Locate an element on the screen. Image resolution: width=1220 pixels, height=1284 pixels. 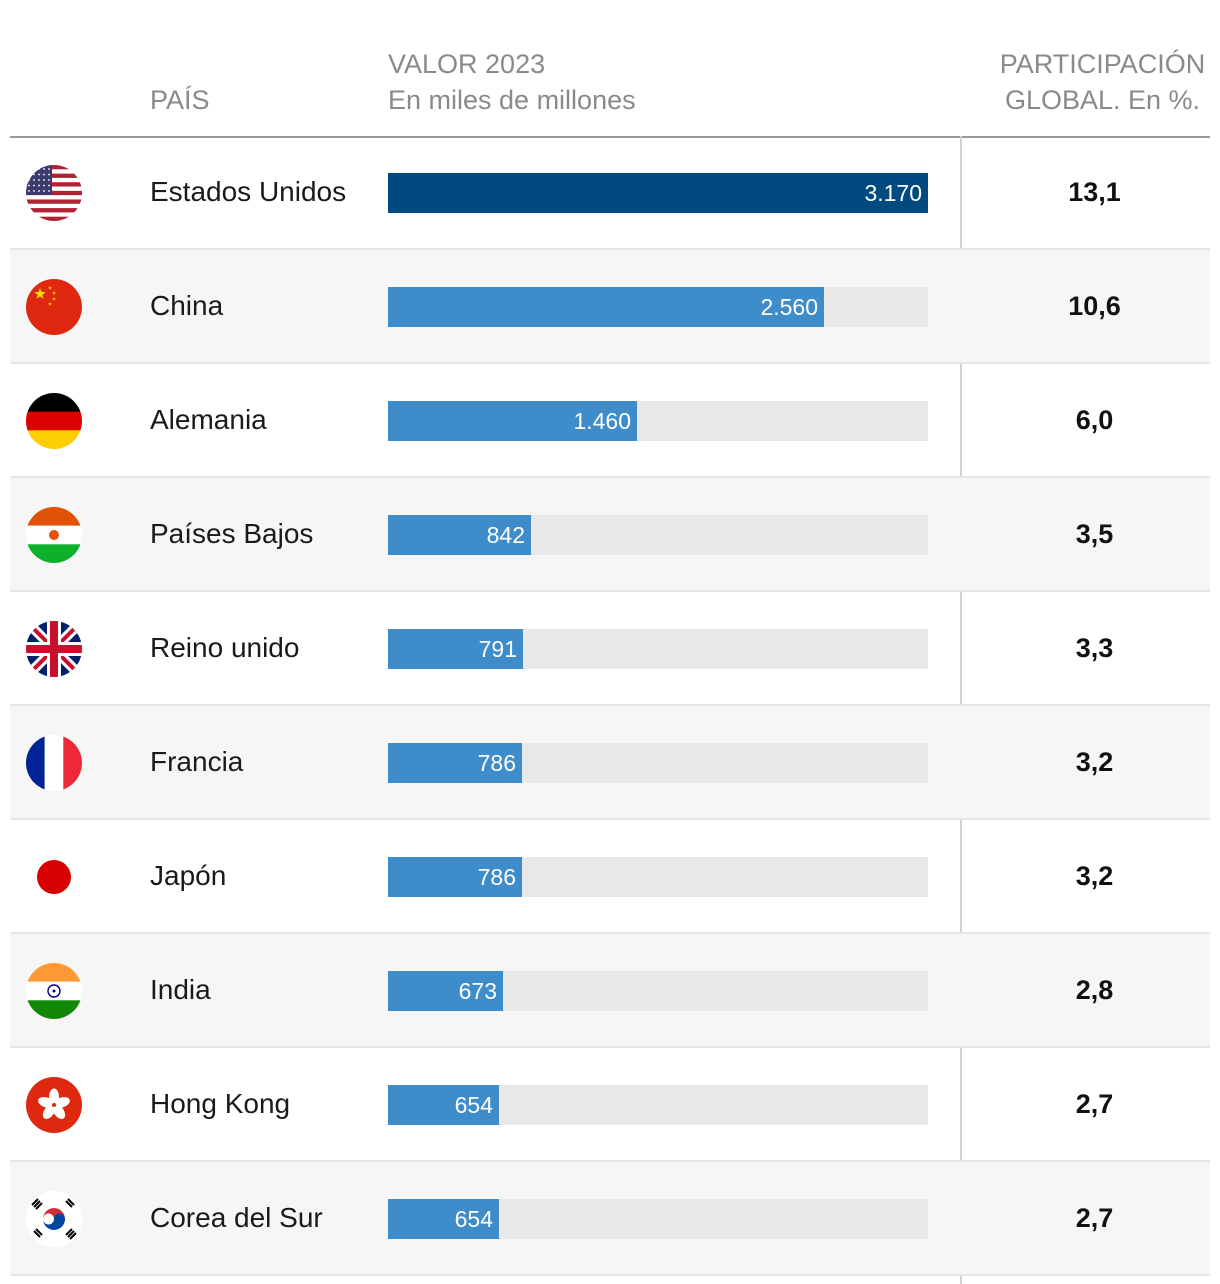
table-row: Hong Kong 654 2,7 is located at coordinates (610, 1105).